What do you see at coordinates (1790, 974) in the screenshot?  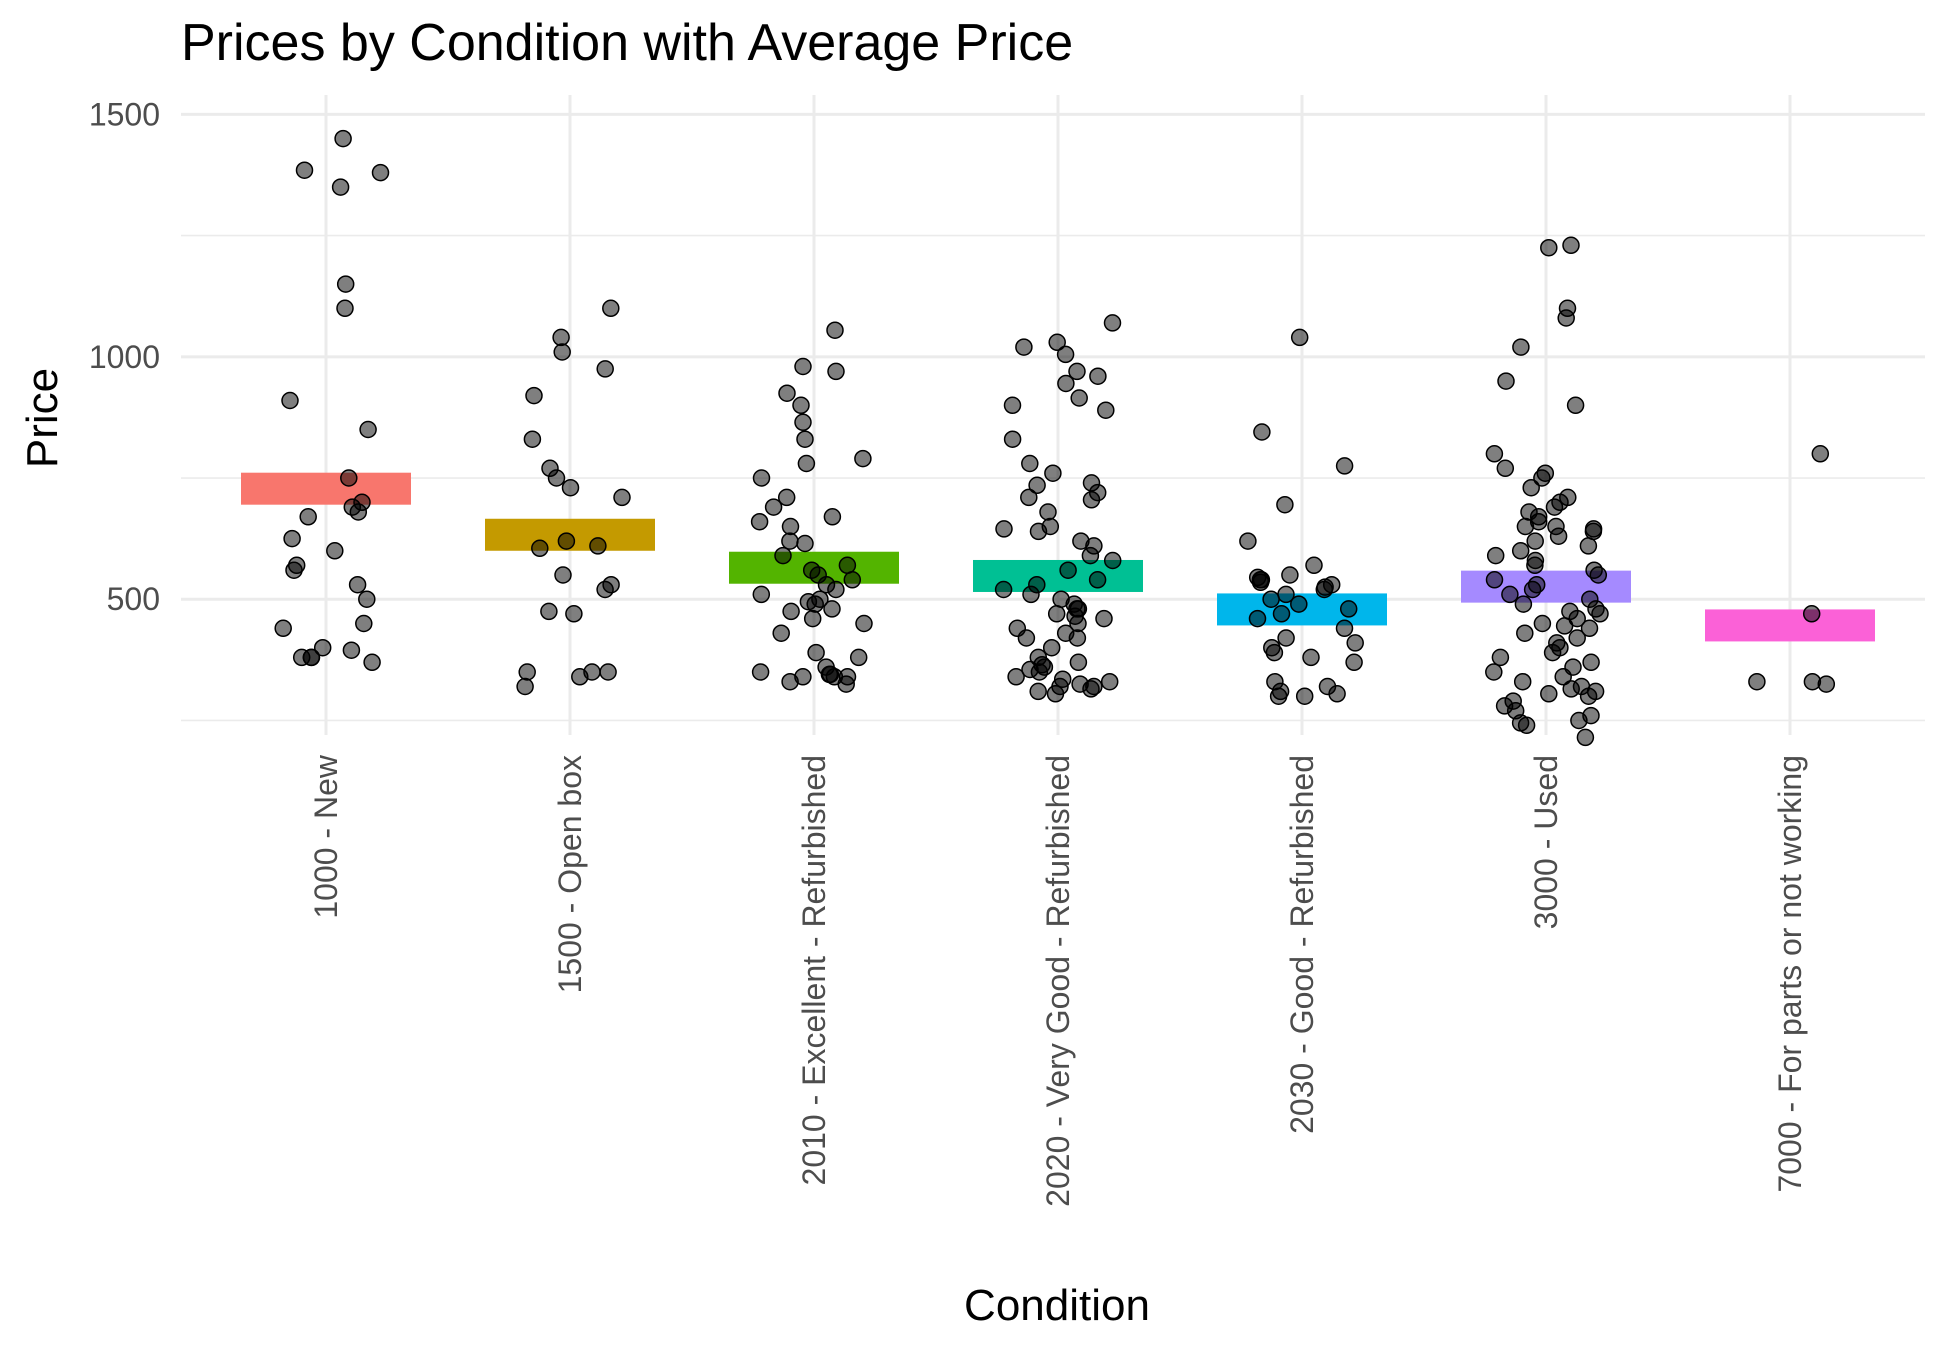 I see `x-tick-label: 7000 - For parts or not working` at bounding box center [1790, 974].